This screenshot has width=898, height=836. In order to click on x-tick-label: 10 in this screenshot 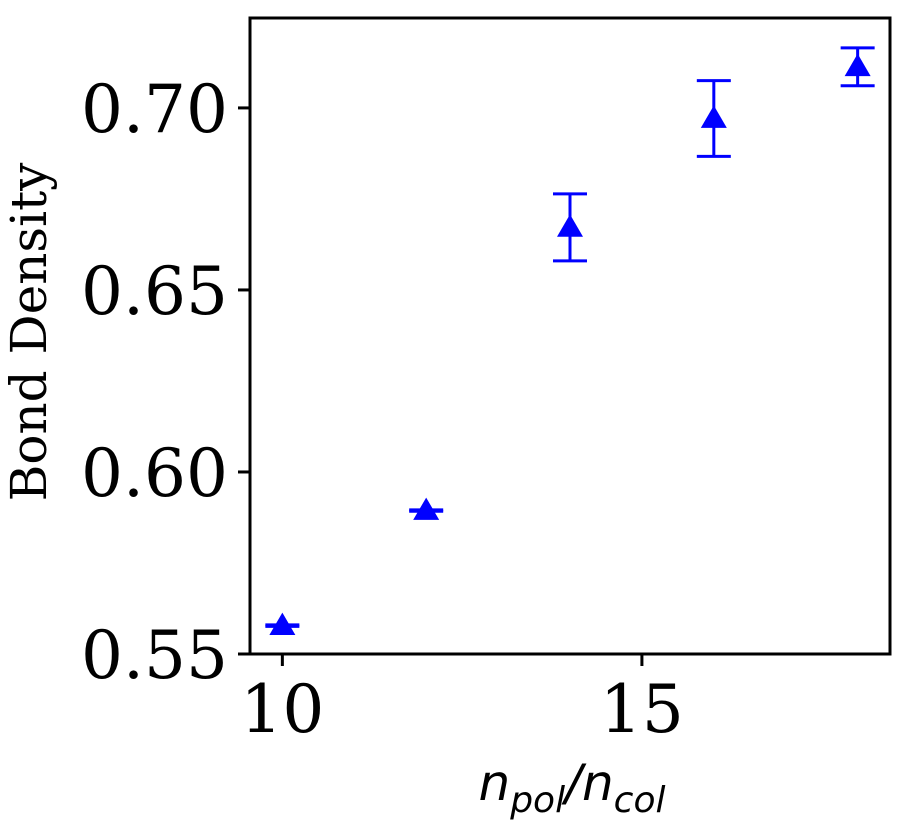, I will do `click(282, 709)`.